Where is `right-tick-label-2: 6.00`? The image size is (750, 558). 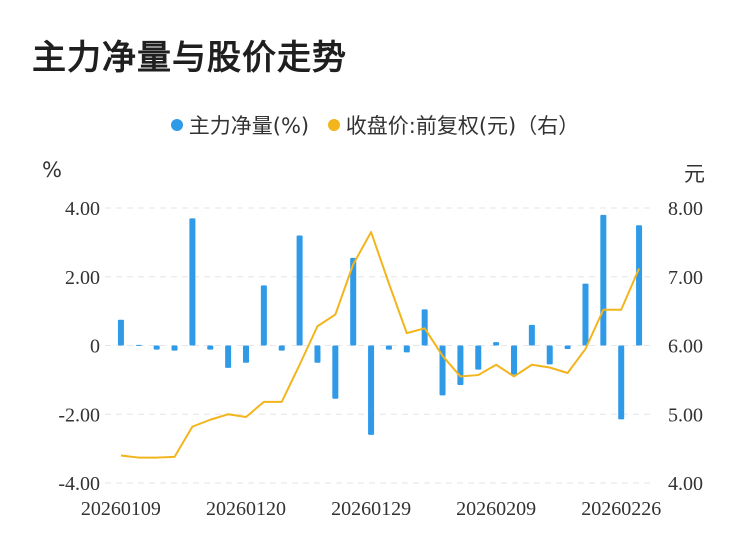
right-tick-label-2: 6.00 is located at coordinates (685, 347).